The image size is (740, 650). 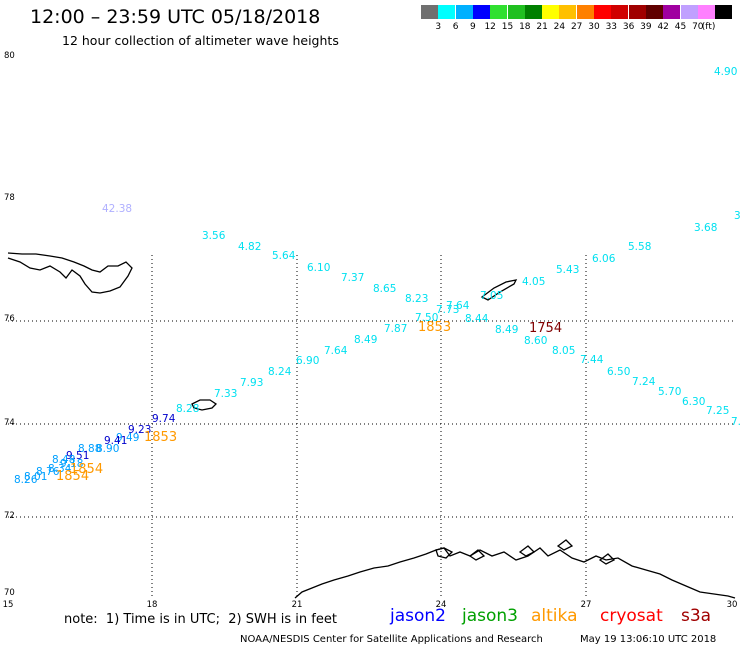 What do you see at coordinates (385, 289) in the screenshot?
I see `wave-height-value: 8.65` at bounding box center [385, 289].